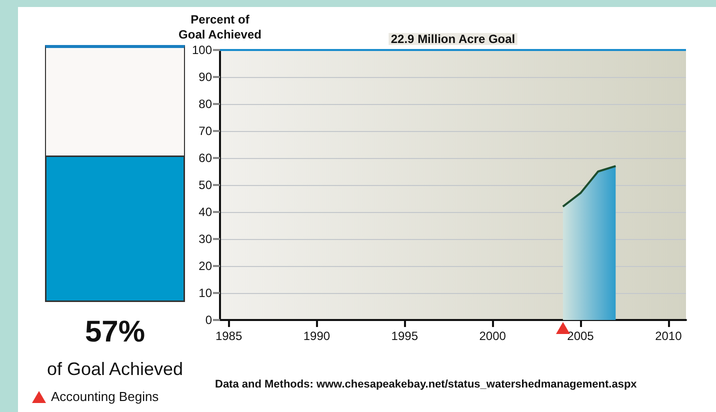 The image size is (716, 412). What do you see at coordinates (580, 336) in the screenshot?
I see `x-tick-label: 2005` at bounding box center [580, 336].